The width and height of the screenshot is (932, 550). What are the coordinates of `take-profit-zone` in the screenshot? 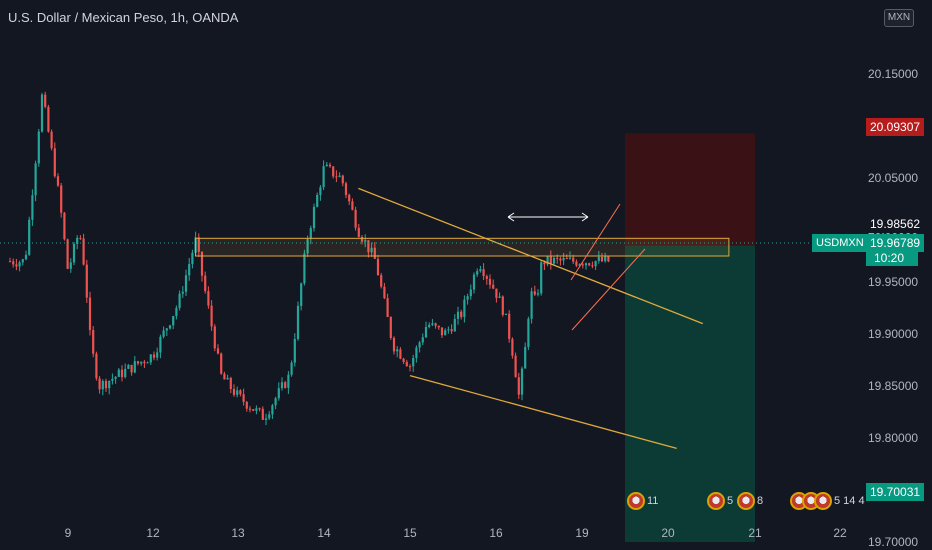 It's located at (690, 393).